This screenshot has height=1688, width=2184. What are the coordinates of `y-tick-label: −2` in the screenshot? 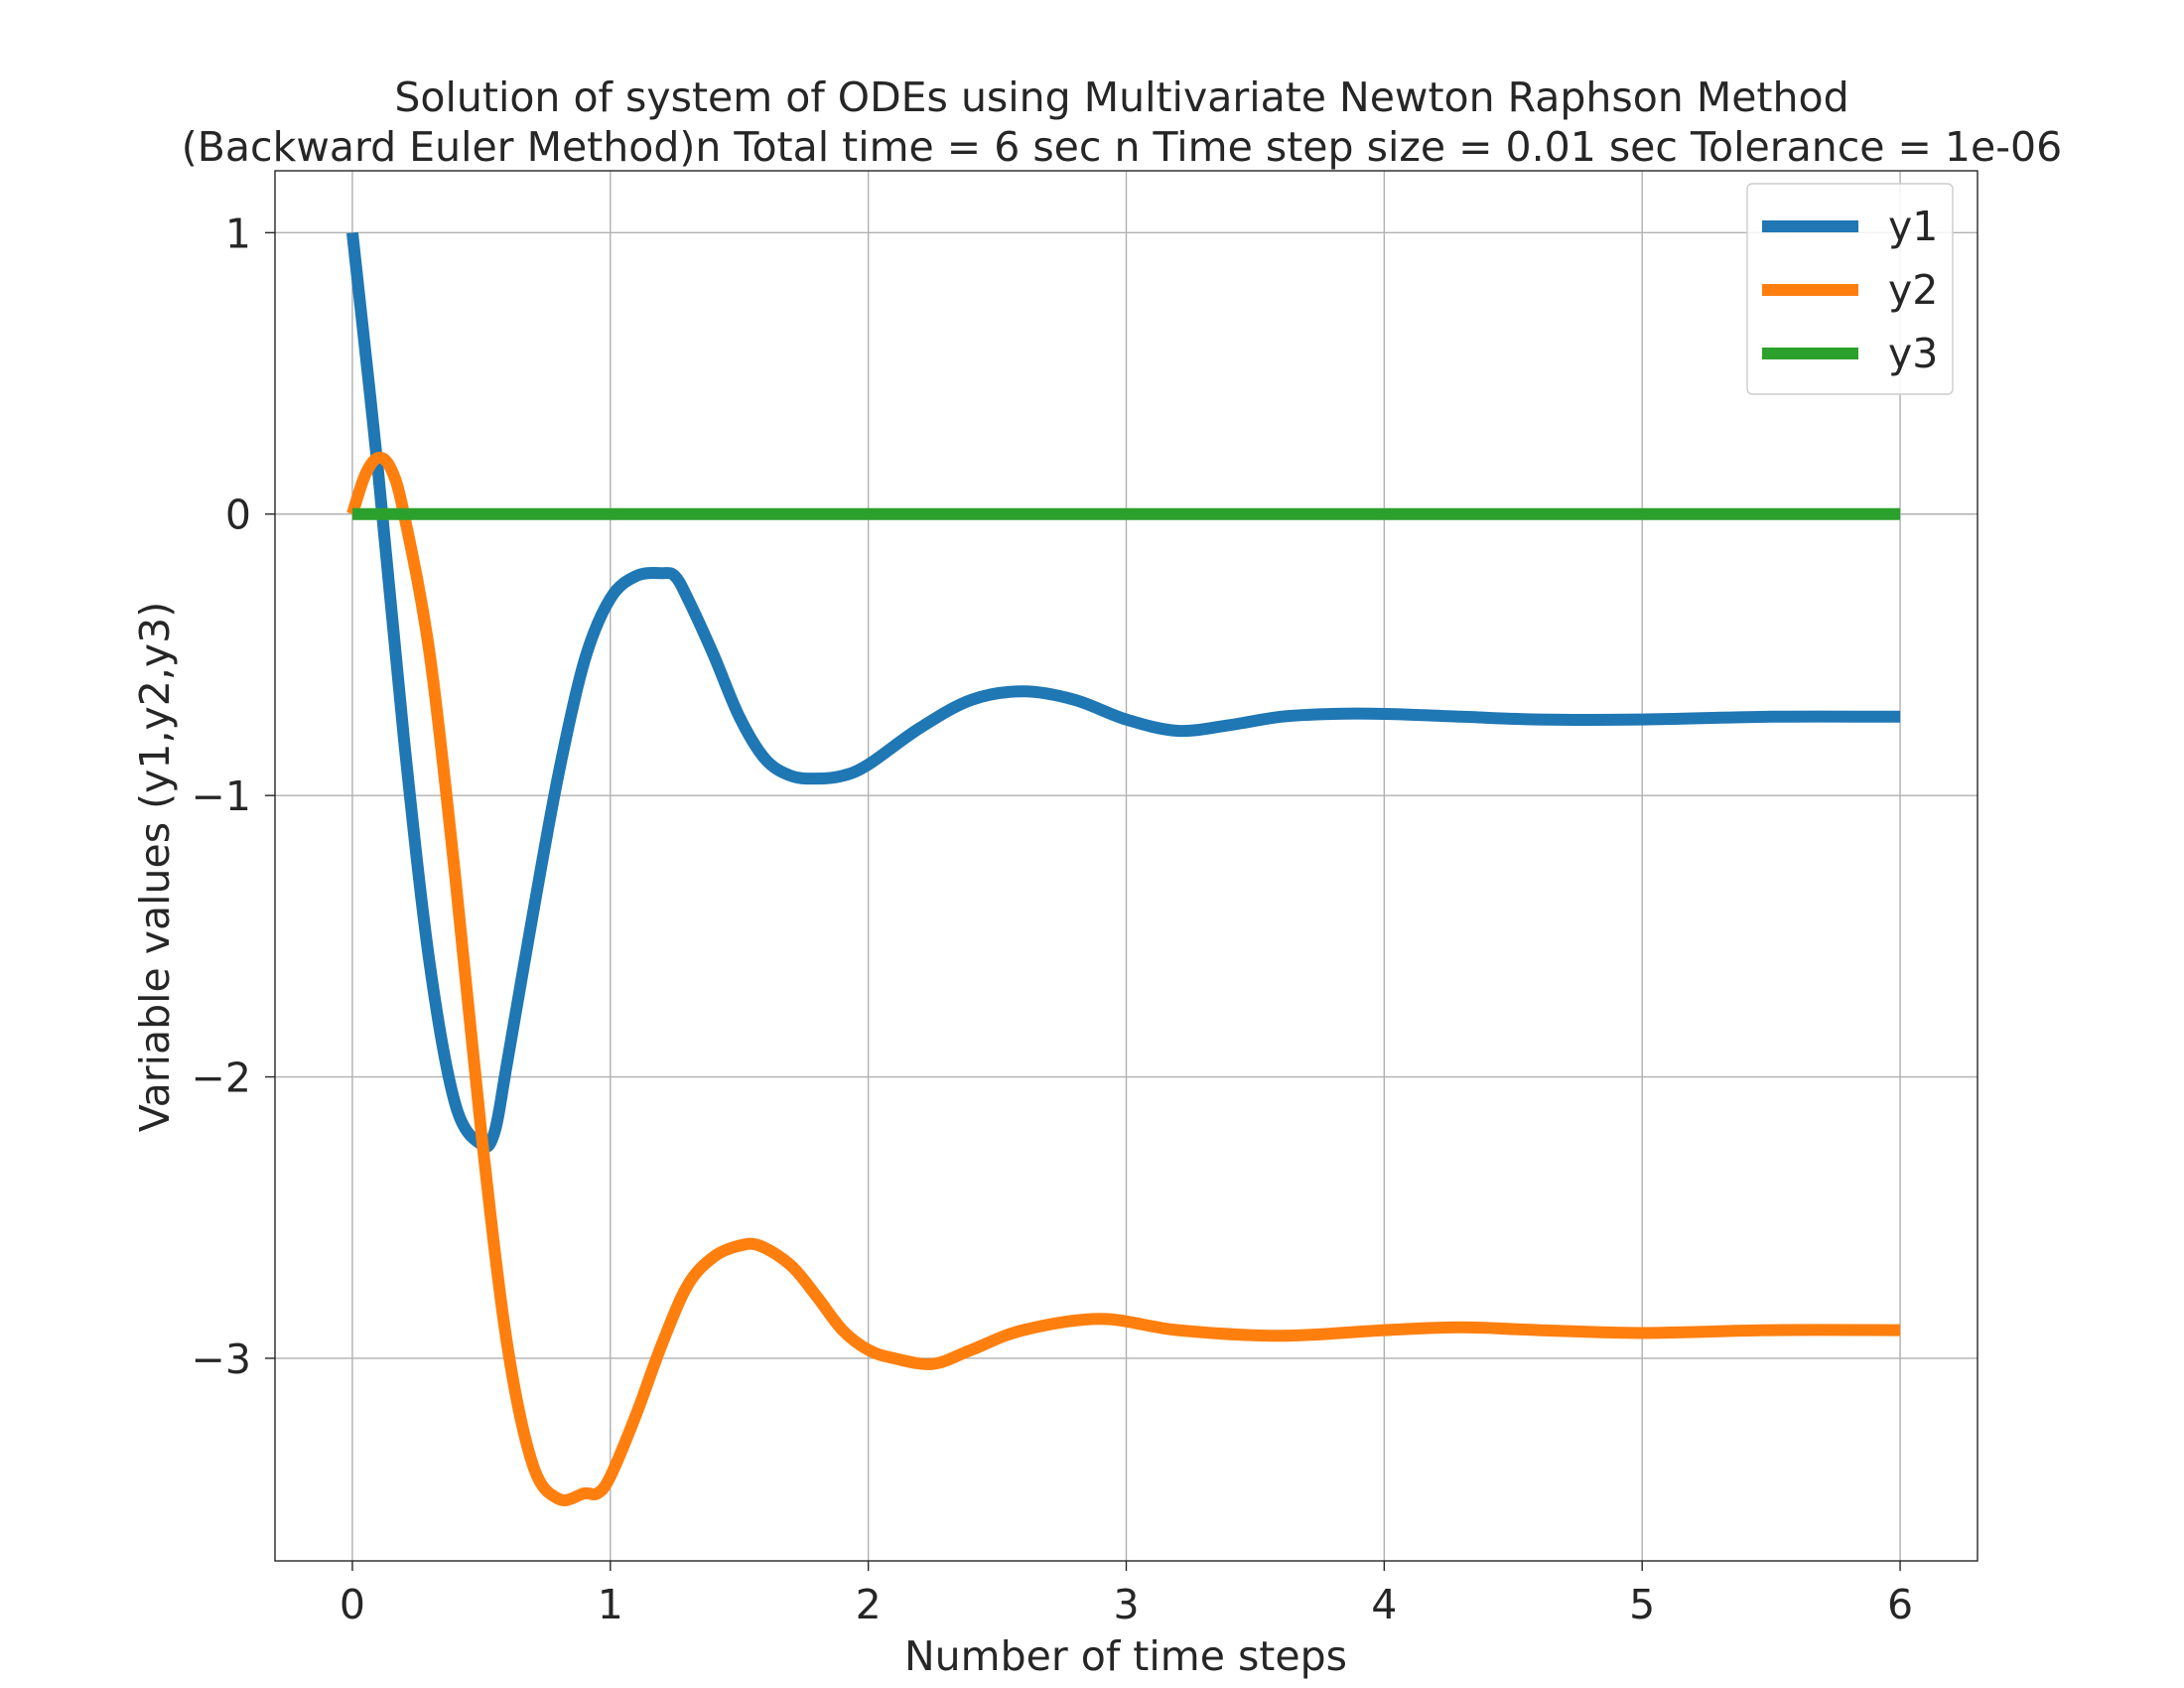 It's located at (221, 1078).